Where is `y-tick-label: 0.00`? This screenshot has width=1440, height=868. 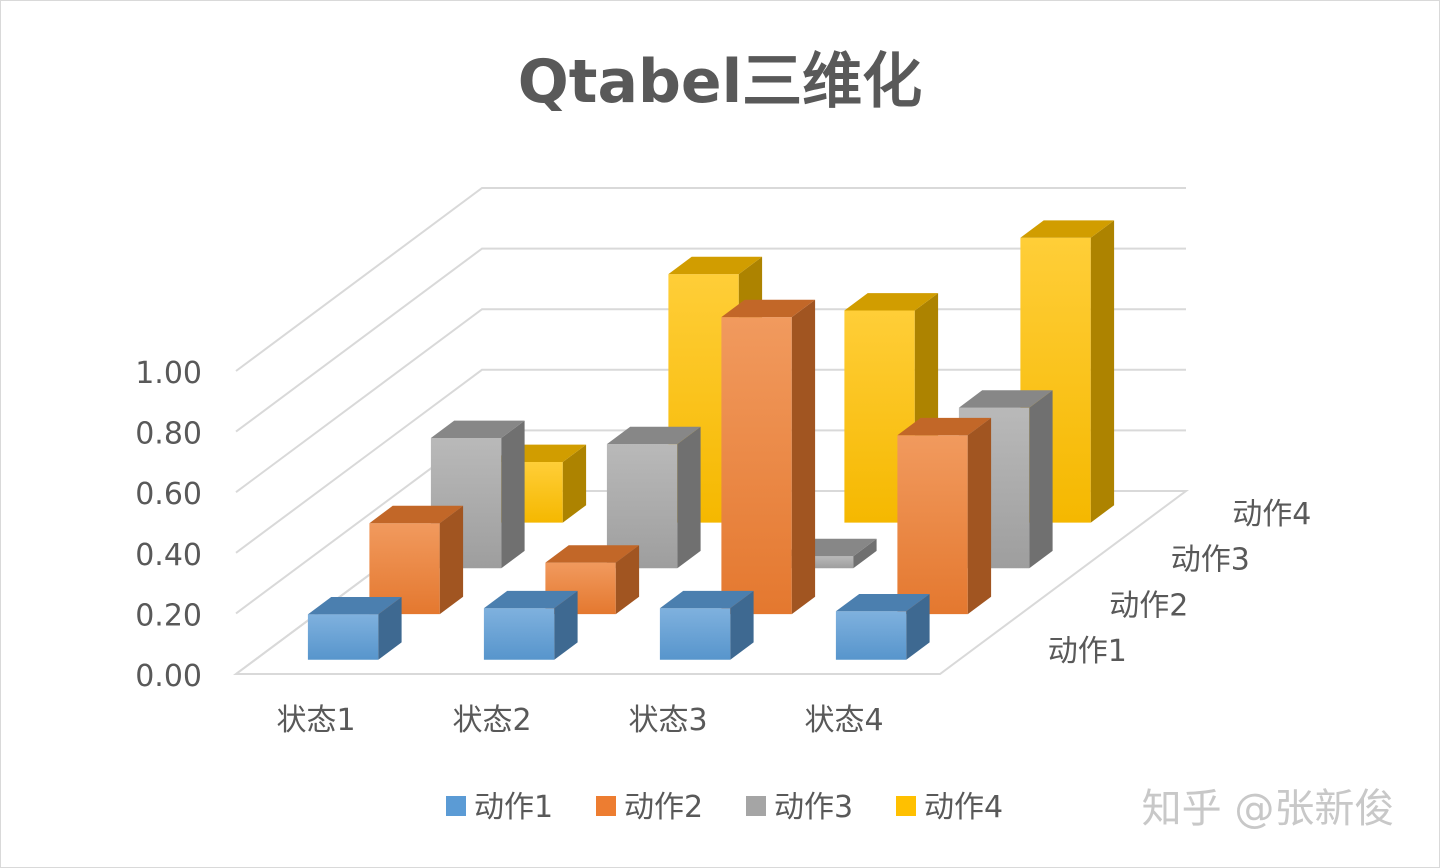 y-tick-label: 0.00 is located at coordinates (168, 676).